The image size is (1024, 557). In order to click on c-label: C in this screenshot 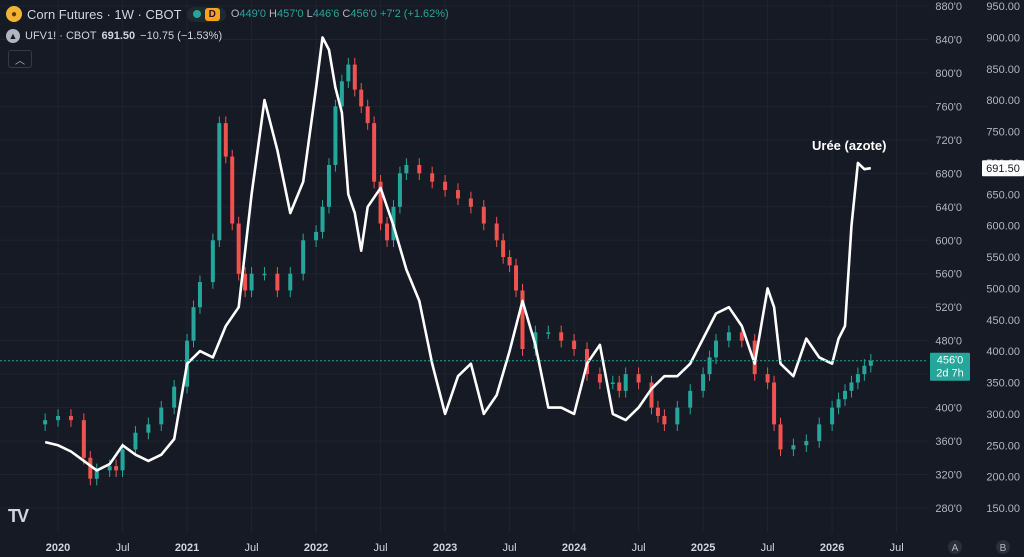, I will do `click(346, 14)`.